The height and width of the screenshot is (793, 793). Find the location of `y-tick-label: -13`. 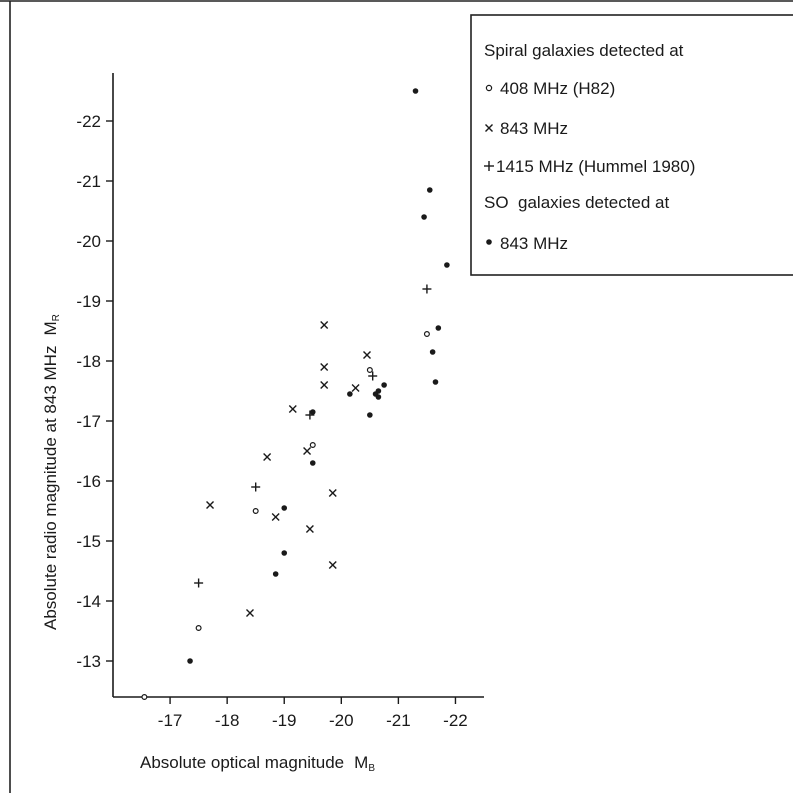

y-tick-label: -13 is located at coordinates (88, 661).